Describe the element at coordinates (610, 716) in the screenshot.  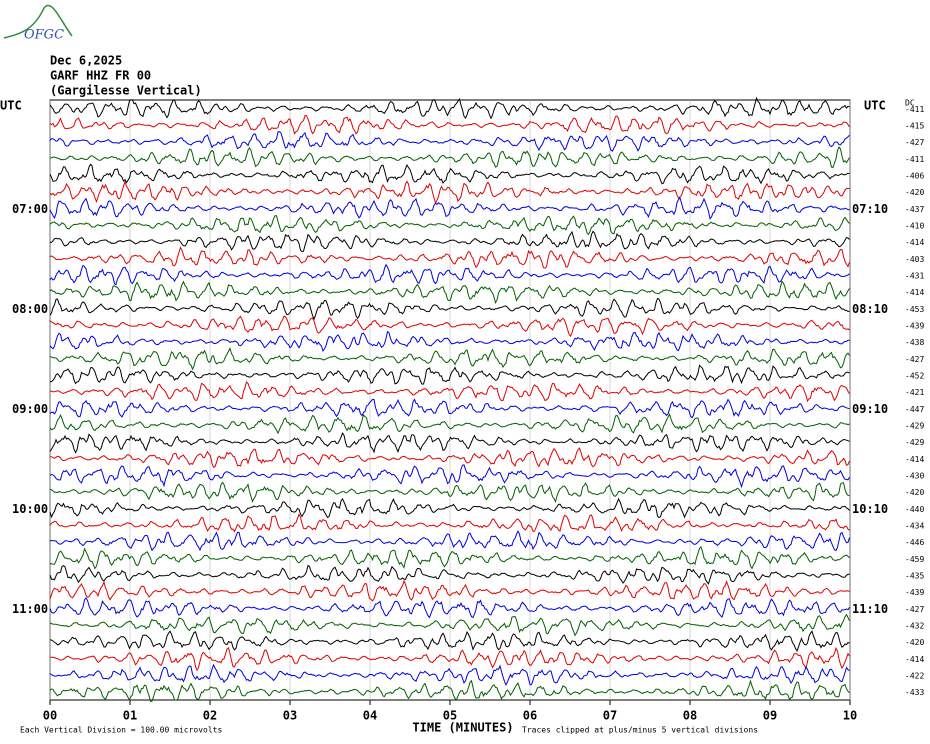
I see `x-tick-label: 07` at that location.